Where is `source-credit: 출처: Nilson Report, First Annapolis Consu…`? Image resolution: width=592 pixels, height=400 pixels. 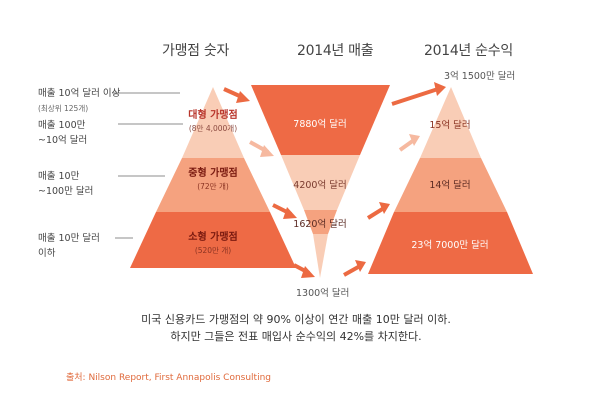
source-credit: 출처: Nilson Report, First Annapolis Consu… is located at coordinates (168, 378).